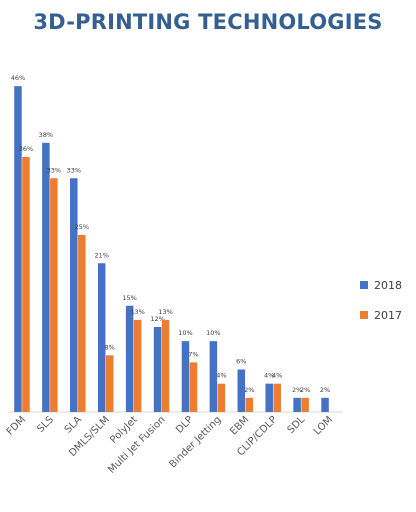 This screenshot has height=512, width=416. I want to click on value-label-2017-3: 8%, so click(110, 347).